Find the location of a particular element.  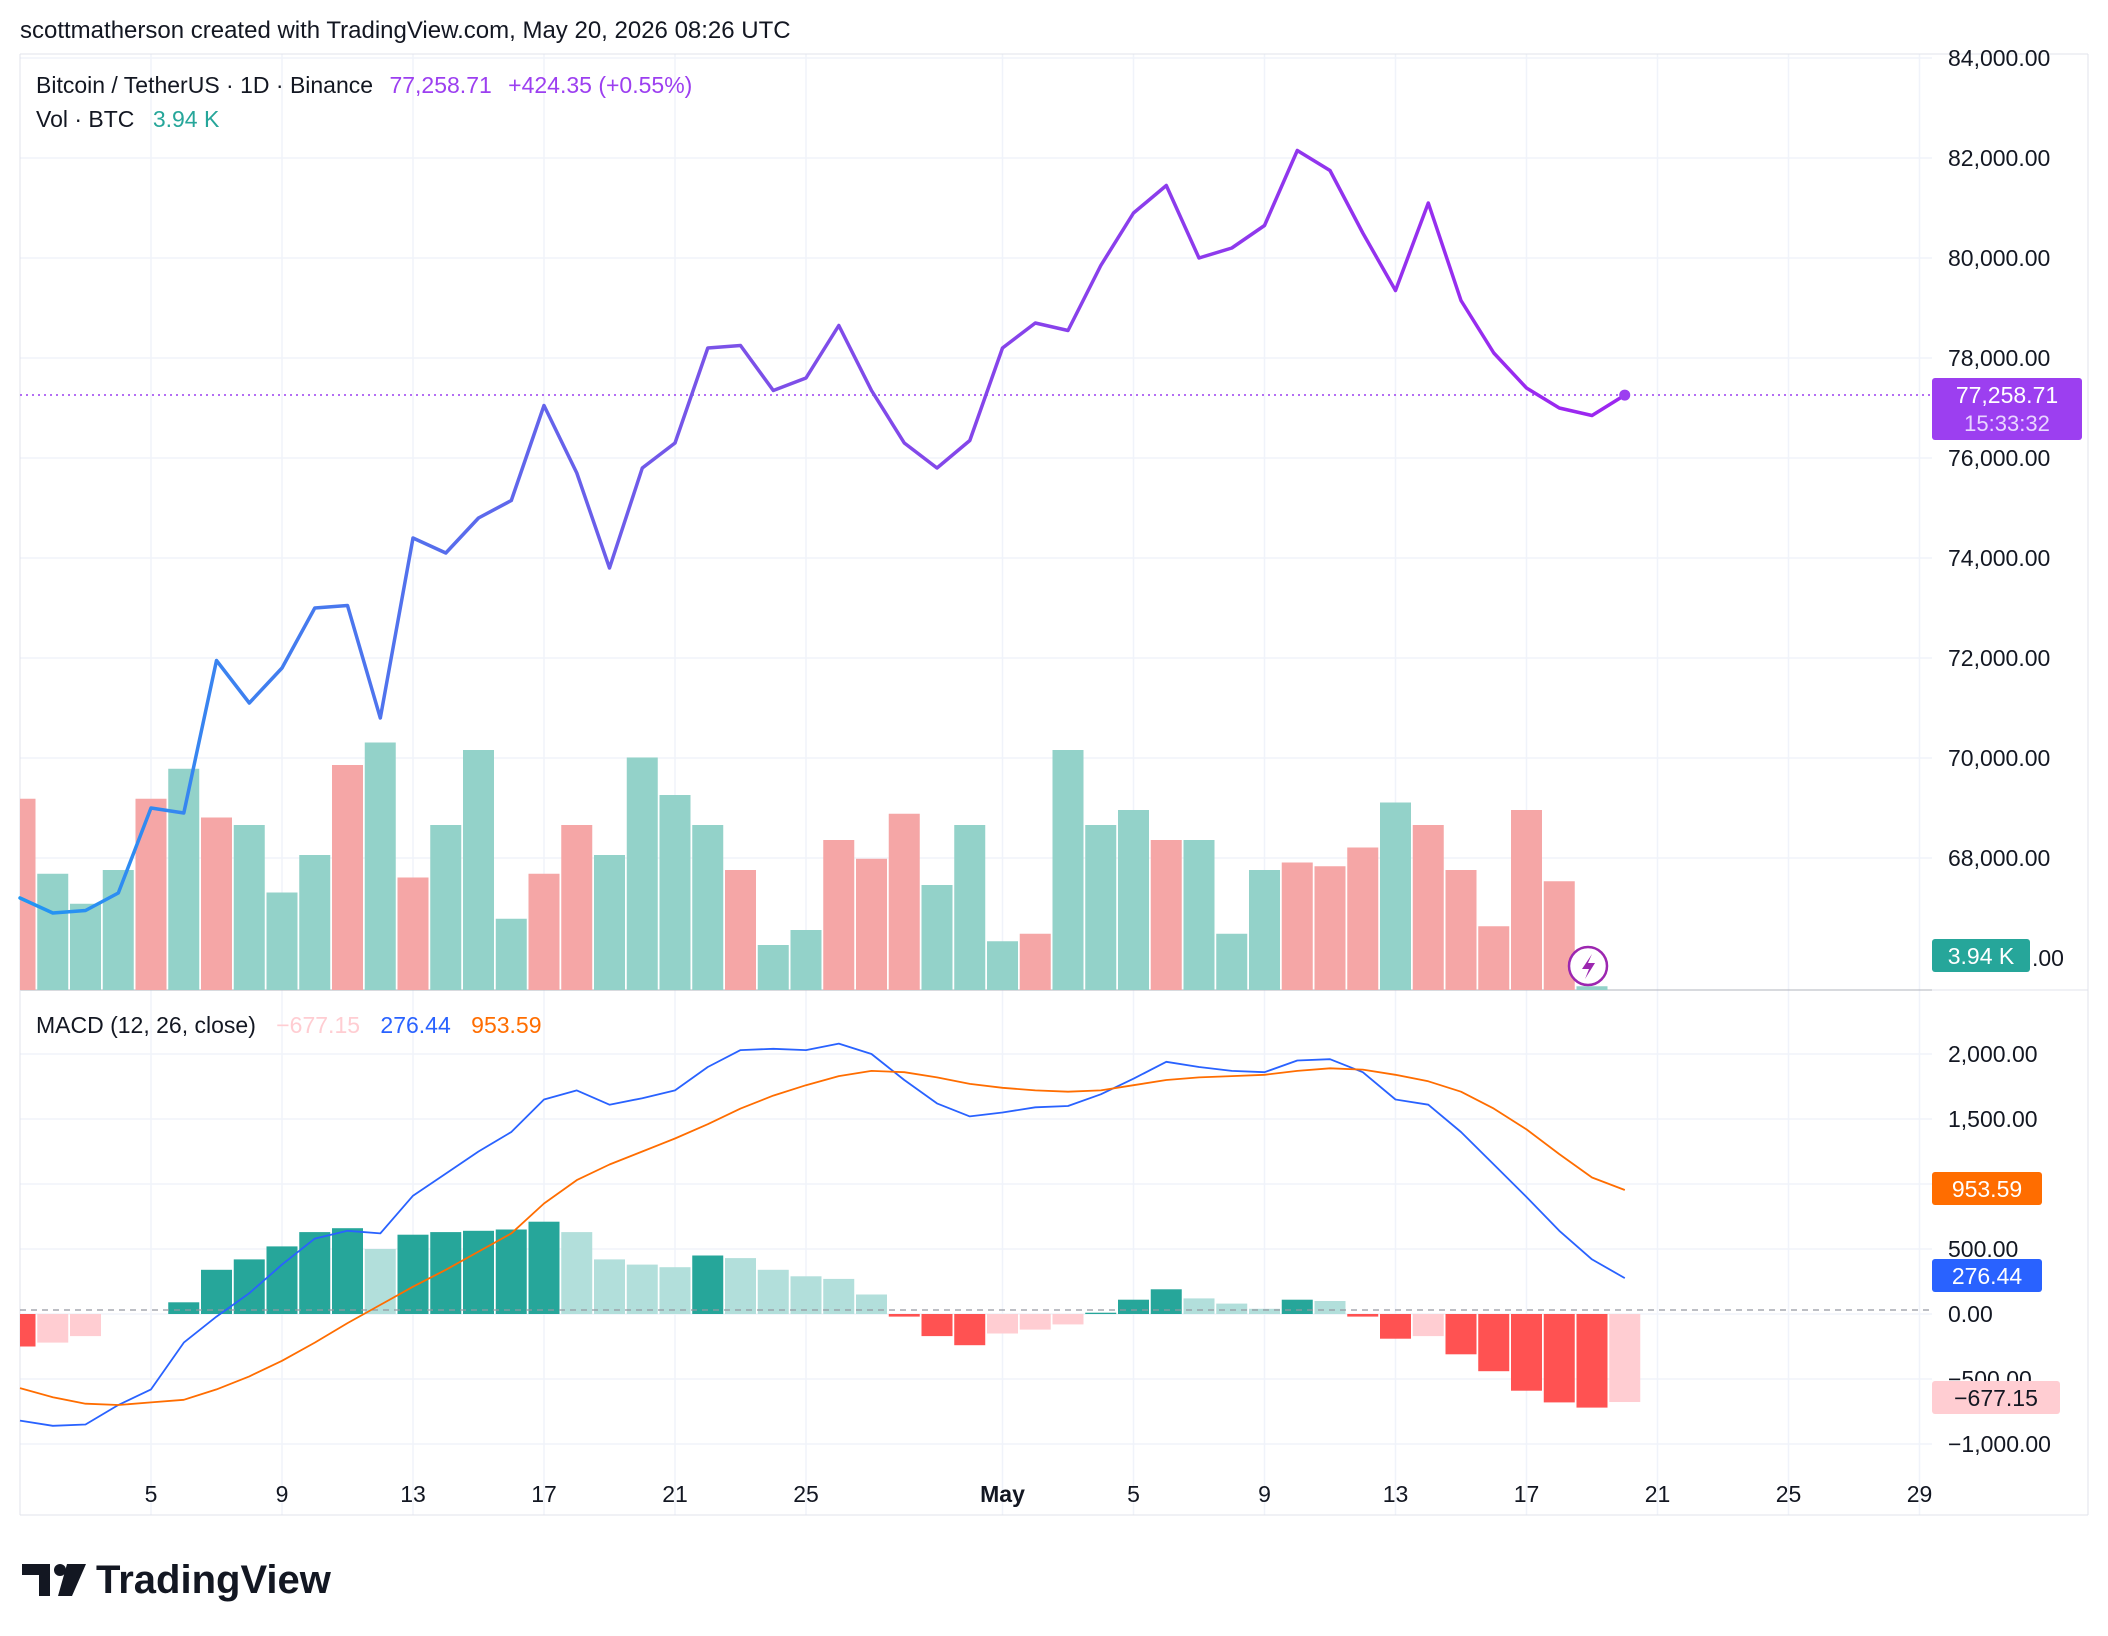

time-tick-label: May is located at coordinates (1002, 1494).